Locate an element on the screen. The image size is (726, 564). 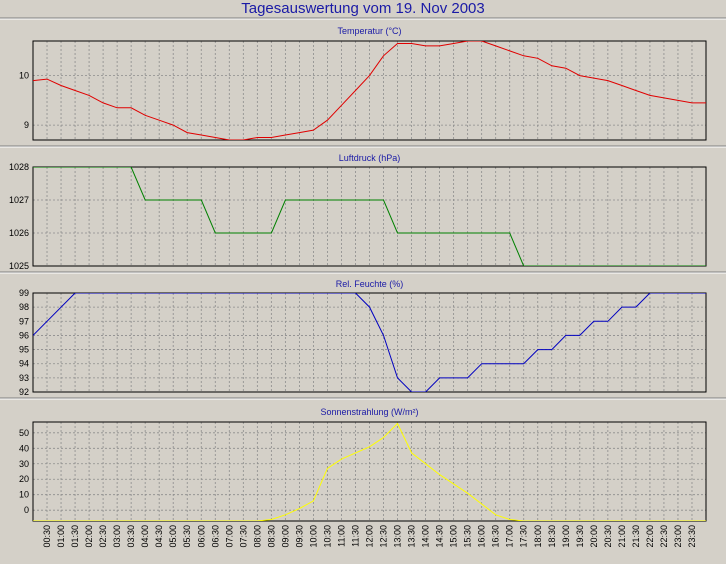
y-tick-label: 97 is located at coordinates (24, 321).